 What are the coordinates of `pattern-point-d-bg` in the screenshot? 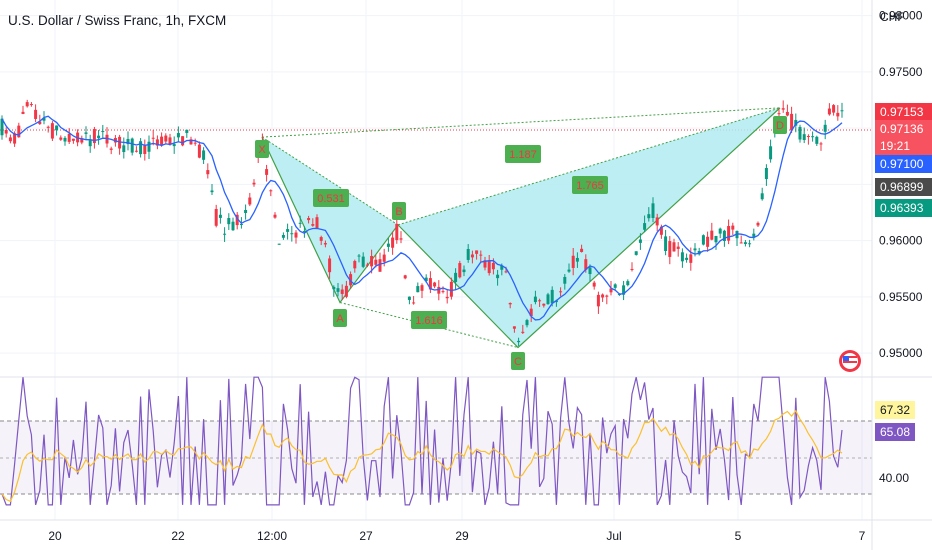 It's located at (780, 125).